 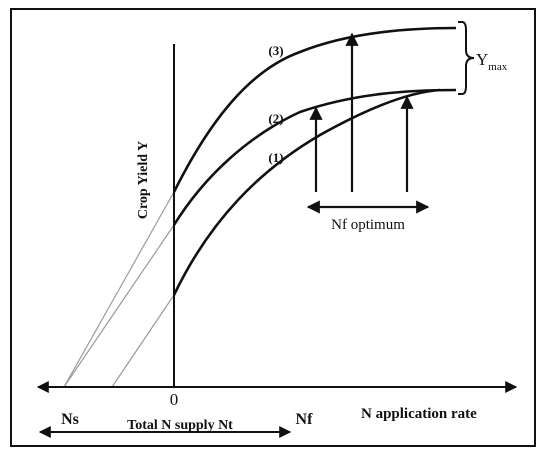 I want to click on y-axis-label: Crop Yield Y, so click(x=143, y=180).